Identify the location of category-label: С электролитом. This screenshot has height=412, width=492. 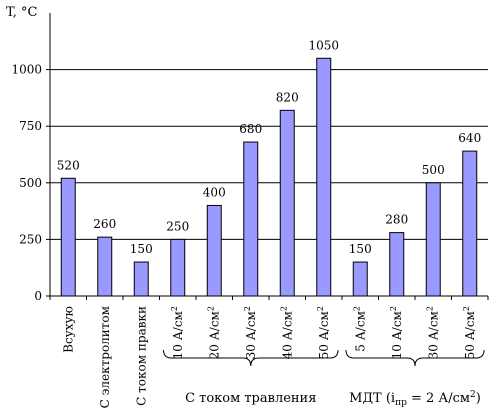
(105, 357).